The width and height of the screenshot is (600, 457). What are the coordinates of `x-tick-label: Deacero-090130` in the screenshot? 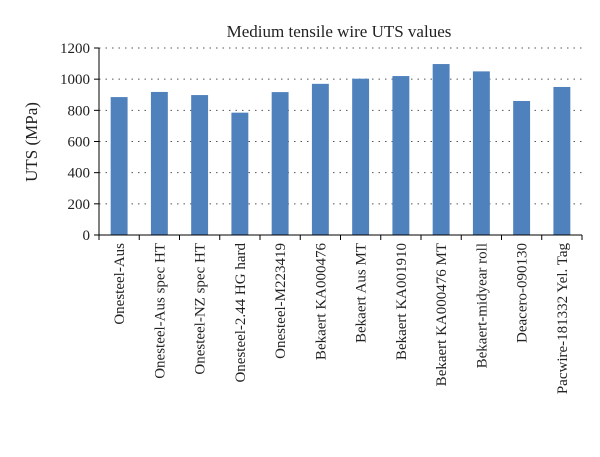 It's located at (523, 293).